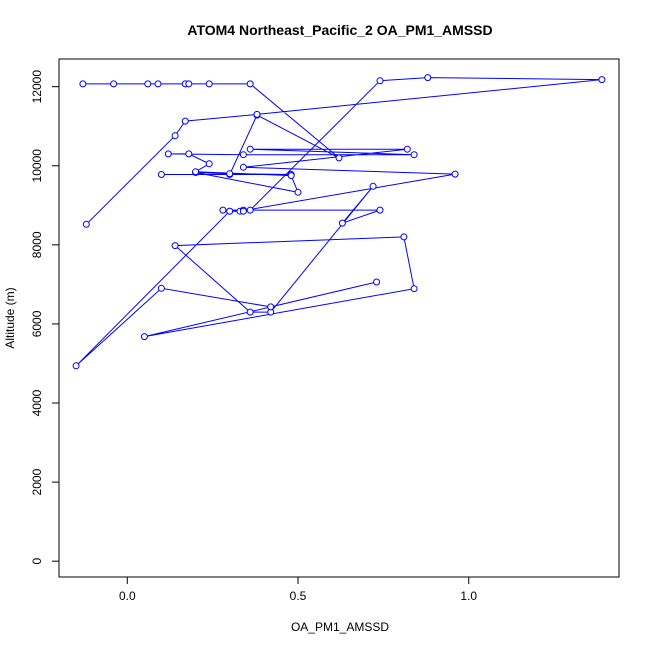 This screenshot has height=650, width=650. Describe the element at coordinates (37, 323) in the screenshot. I see `y-tick-label: 6000` at that location.